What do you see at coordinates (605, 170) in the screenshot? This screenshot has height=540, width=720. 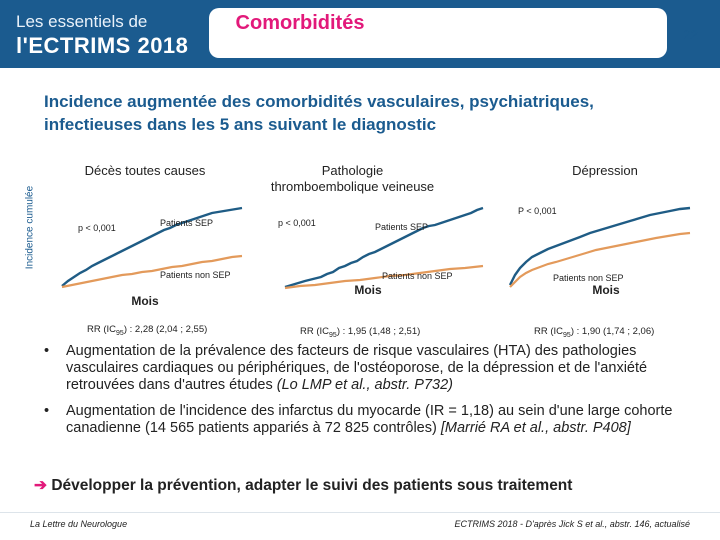 I see `chart-3-title: Dépression` at bounding box center [605, 170].